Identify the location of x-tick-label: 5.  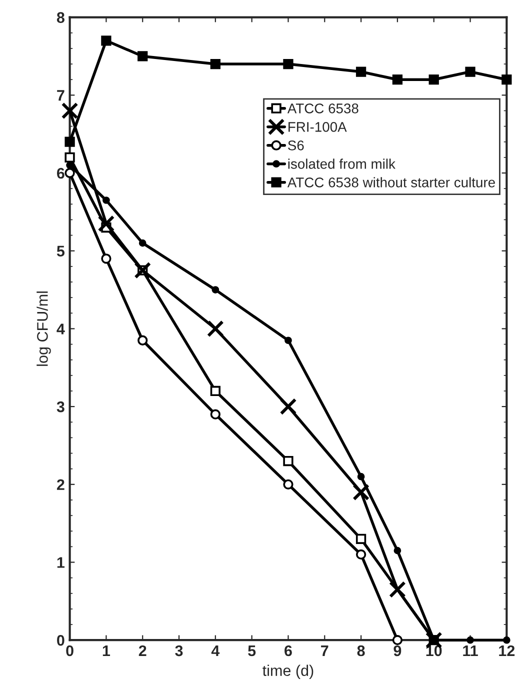
(252, 651).